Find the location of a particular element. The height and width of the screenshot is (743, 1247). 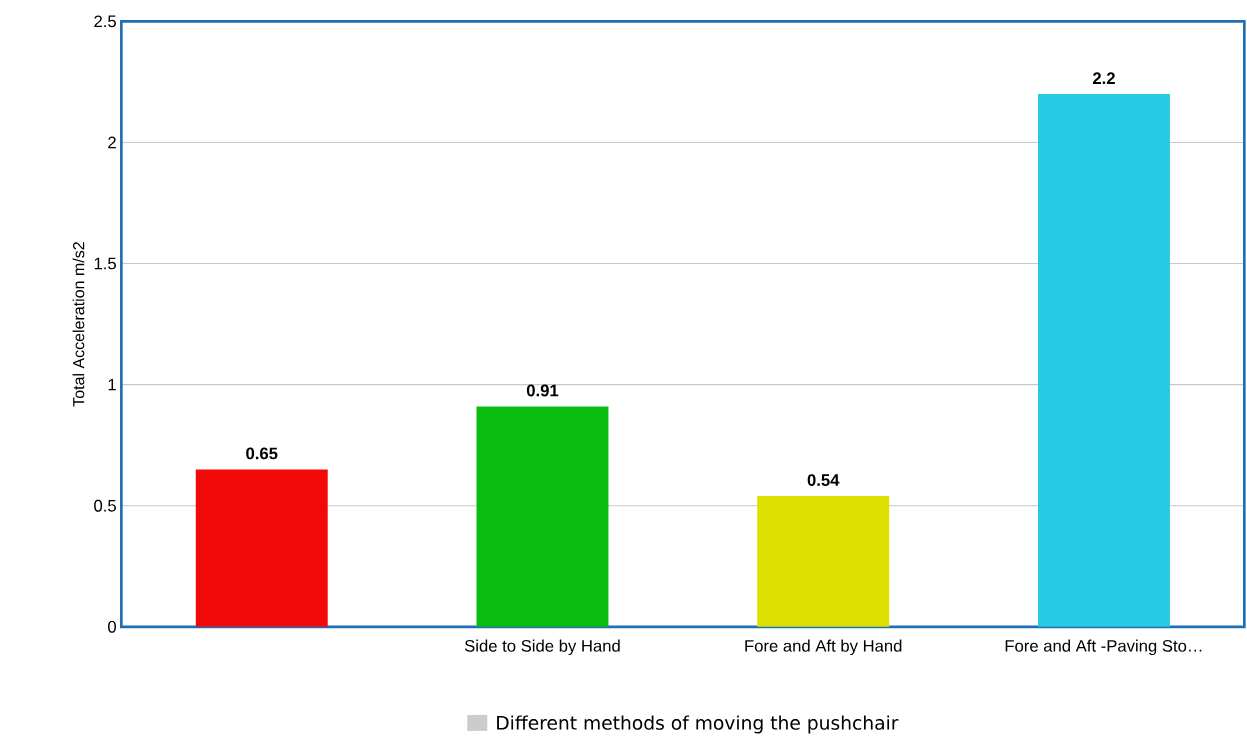

y-tick-label: 0 is located at coordinates (112, 627).